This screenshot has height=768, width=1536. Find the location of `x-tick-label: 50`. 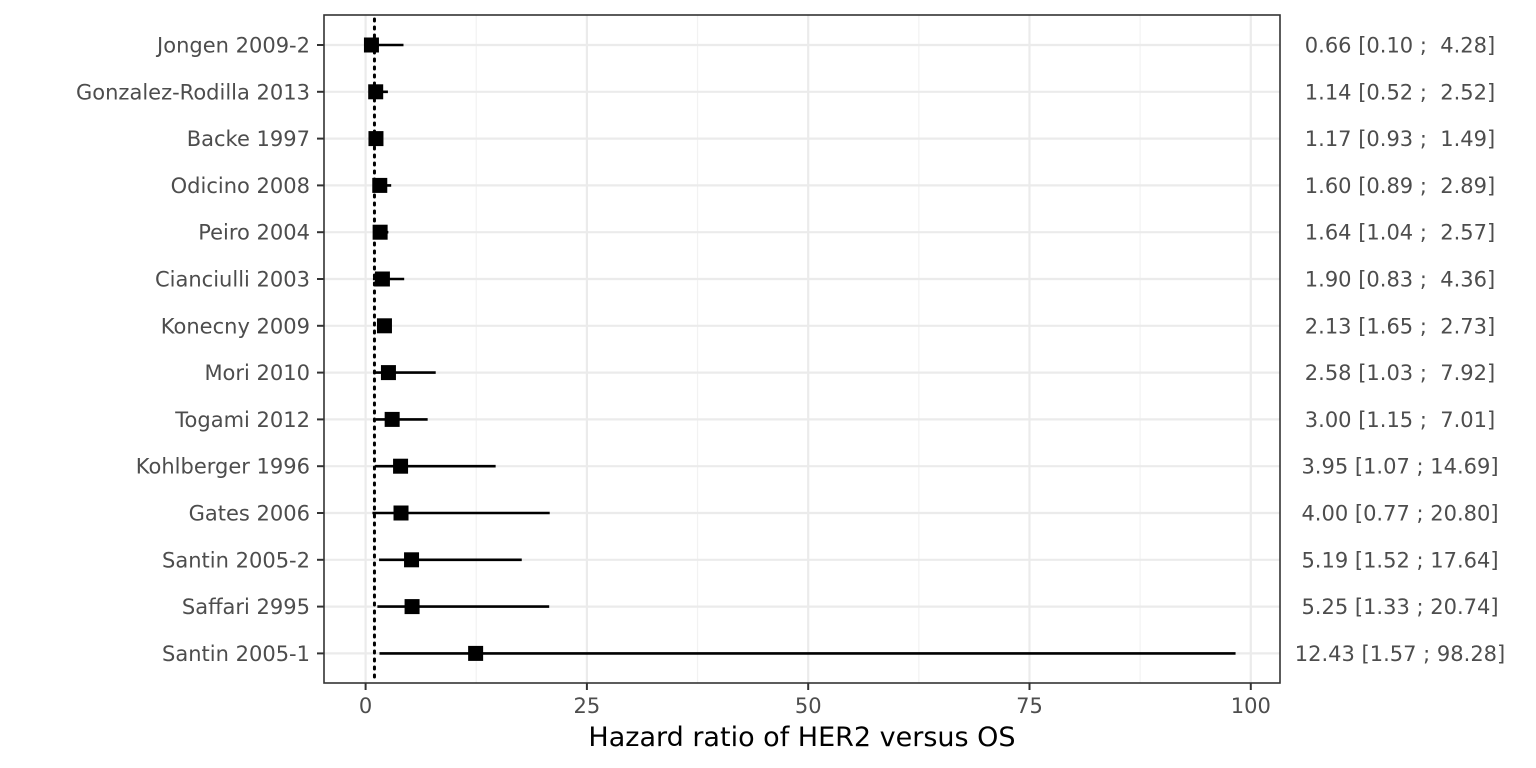

x-tick-label: 50 is located at coordinates (808, 706).